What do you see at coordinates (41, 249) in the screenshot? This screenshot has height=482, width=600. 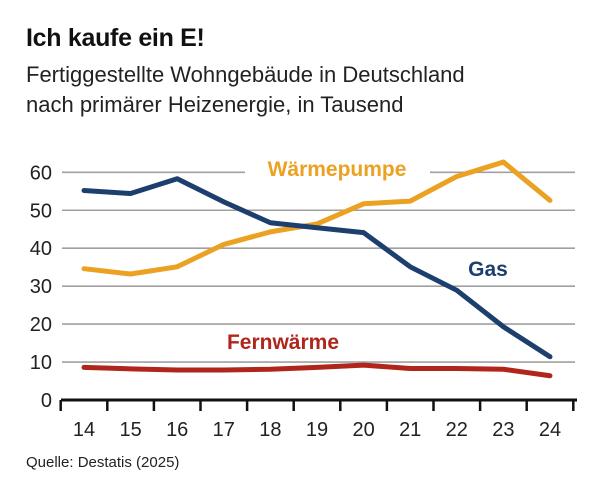 I see `y-tick-label: 40` at bounding box center [41, 249].